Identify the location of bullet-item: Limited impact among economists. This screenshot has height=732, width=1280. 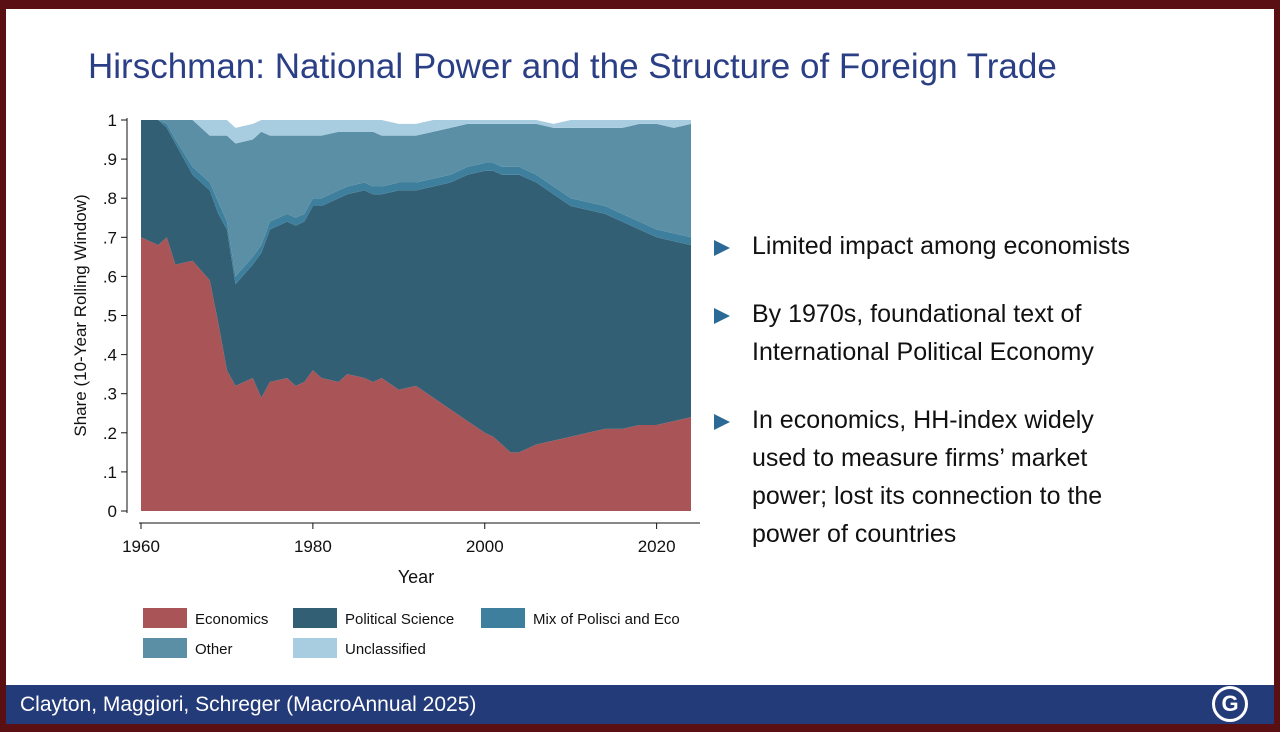
(982, 246).